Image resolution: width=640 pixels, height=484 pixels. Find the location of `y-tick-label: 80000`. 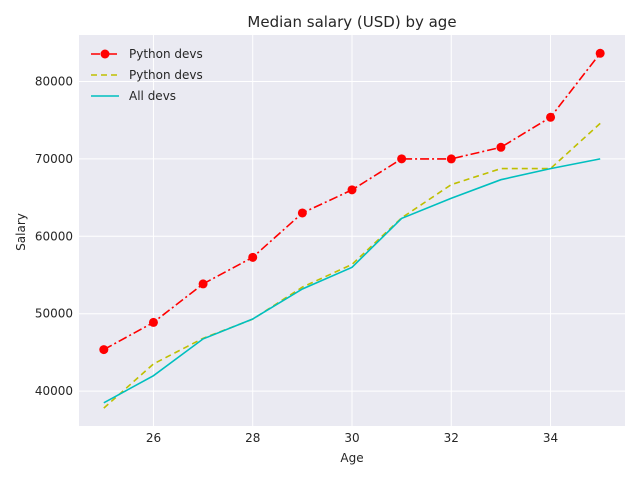

y-tick-label: 80000 is located at coordinates (54, 81).